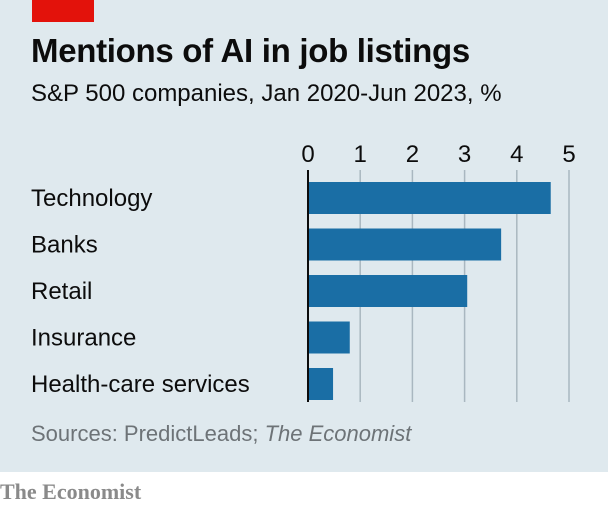  I want to click on chart-title: Mentions of AI in job listings, so click(250, 50).